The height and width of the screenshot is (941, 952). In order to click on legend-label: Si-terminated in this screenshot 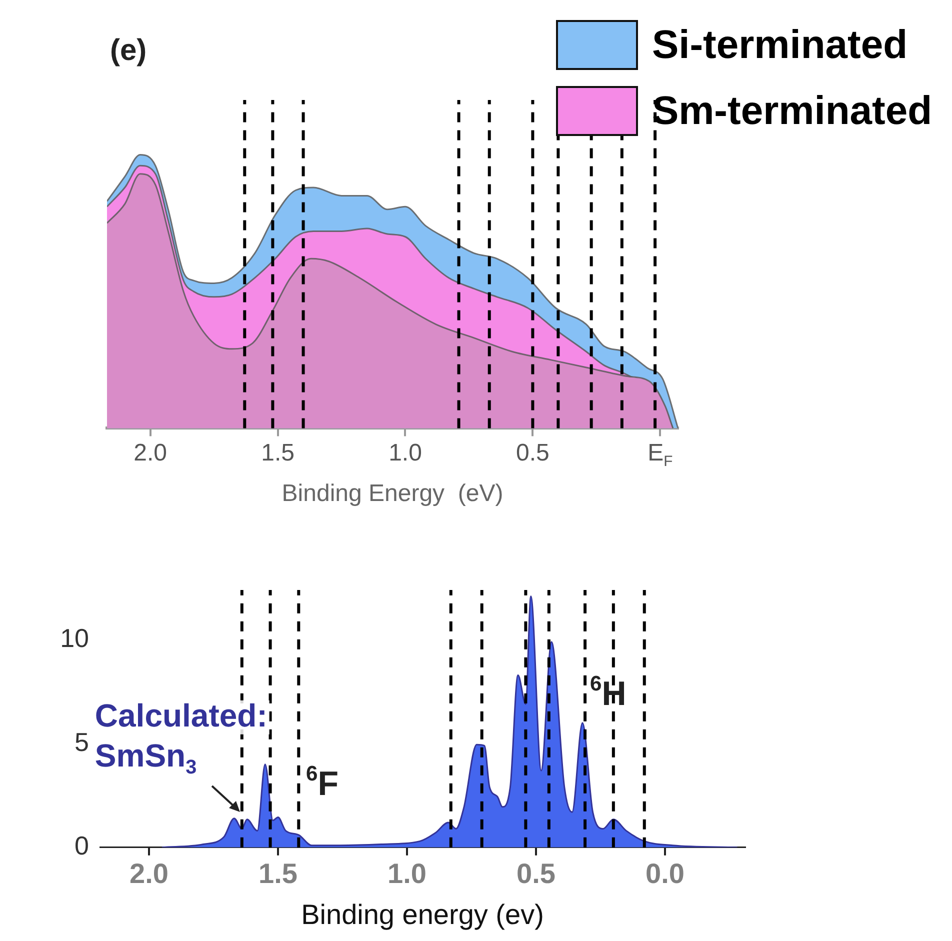, I will do `click(780, 45)`.